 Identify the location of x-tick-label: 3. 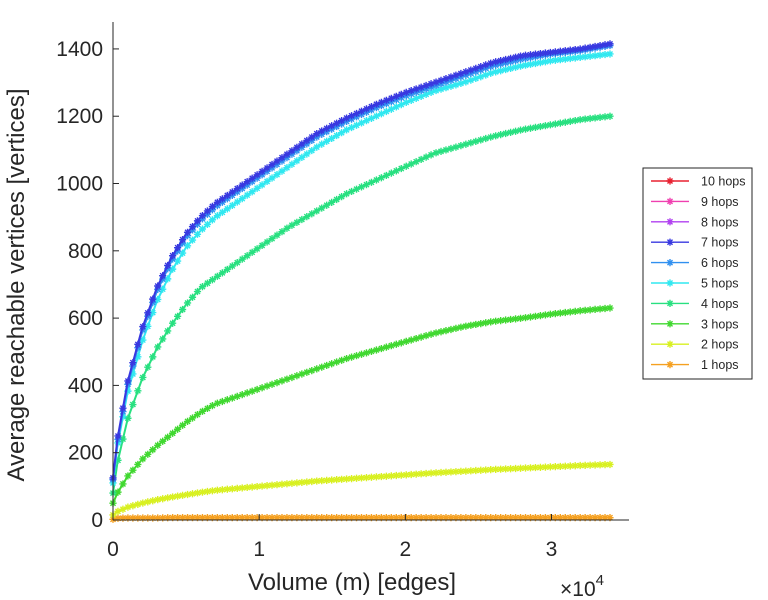
(552, 549).